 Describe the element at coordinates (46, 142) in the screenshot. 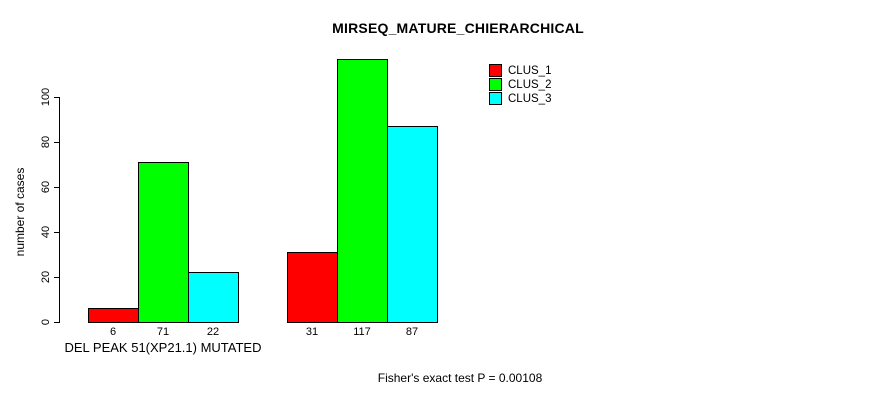

I see `y-tick-label: 80` at that location.